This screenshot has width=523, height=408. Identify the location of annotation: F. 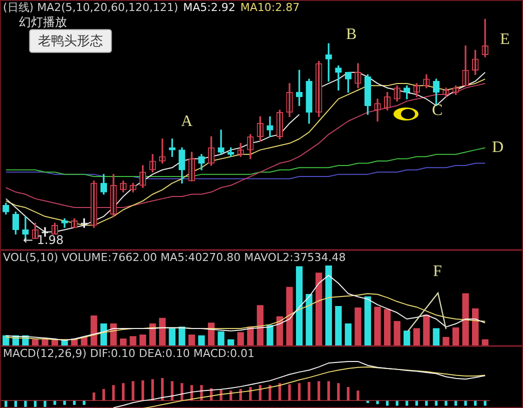
(437, 272).